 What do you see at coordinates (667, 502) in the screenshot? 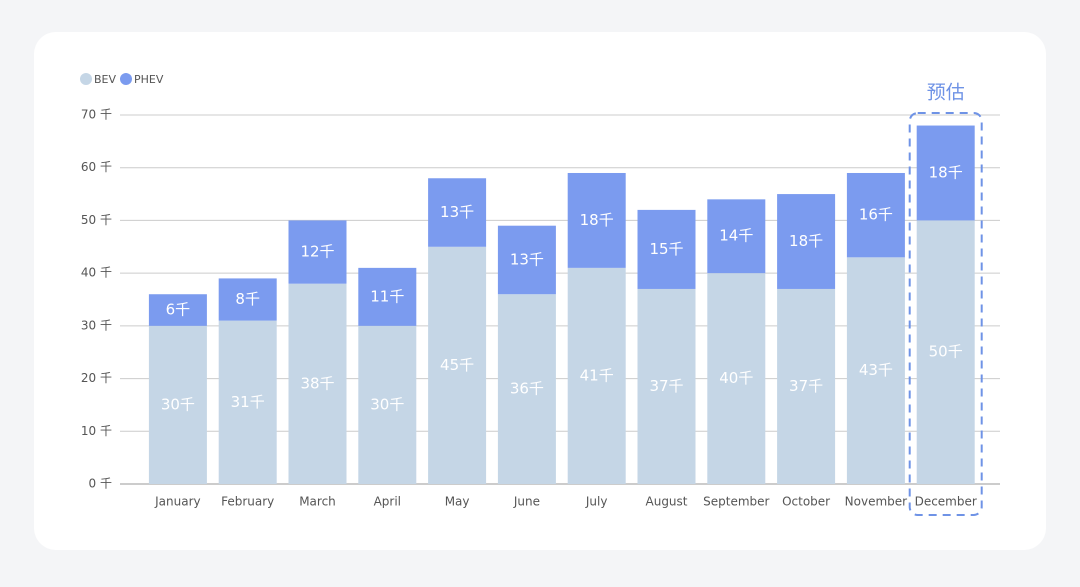
I see `x-tick-label: August` at bounding box center [667, 502].